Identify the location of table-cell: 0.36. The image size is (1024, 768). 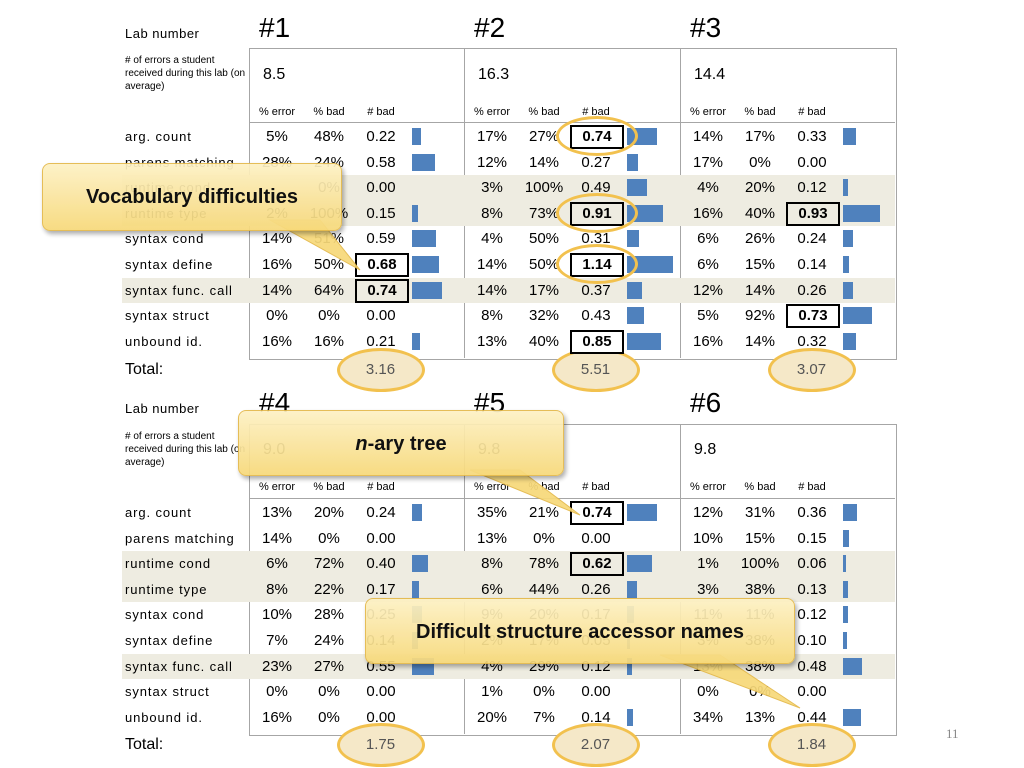
(812, 512).